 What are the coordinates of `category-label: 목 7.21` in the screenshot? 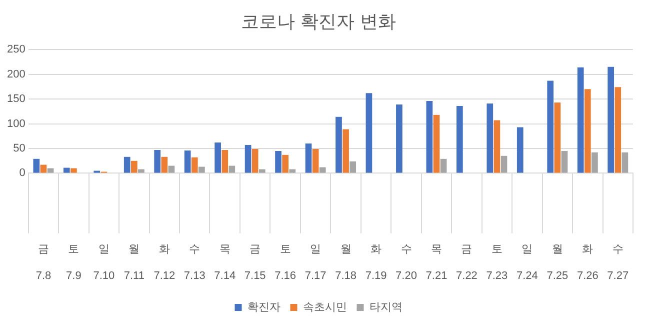 It's located at (437, 262).